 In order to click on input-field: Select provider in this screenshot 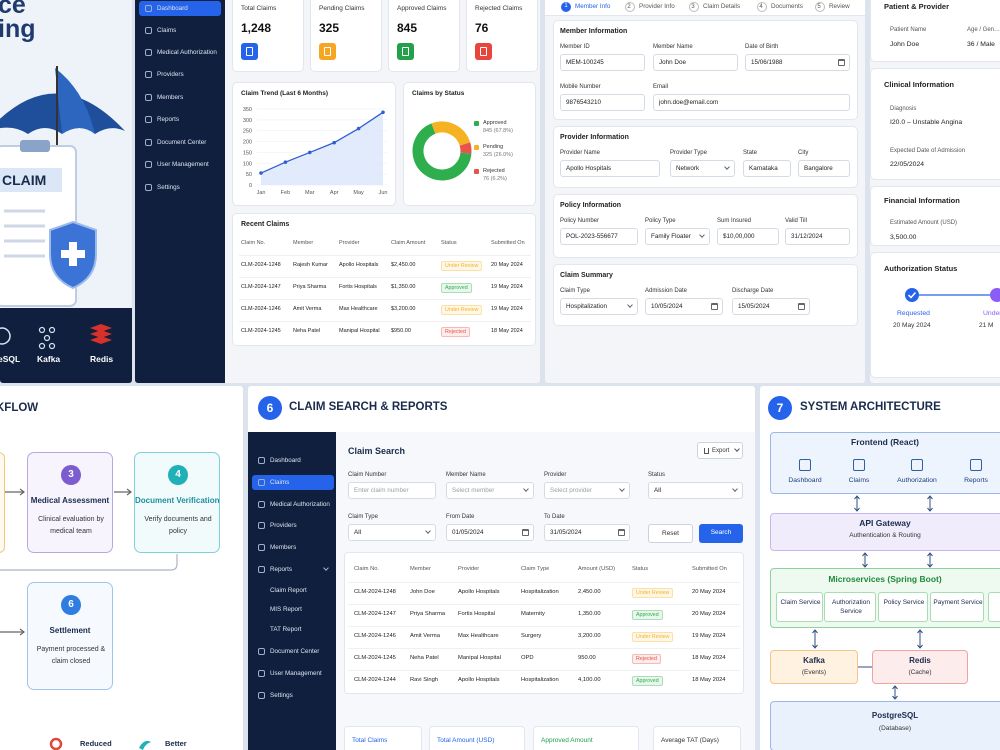, I will do `click(587, 490)`.